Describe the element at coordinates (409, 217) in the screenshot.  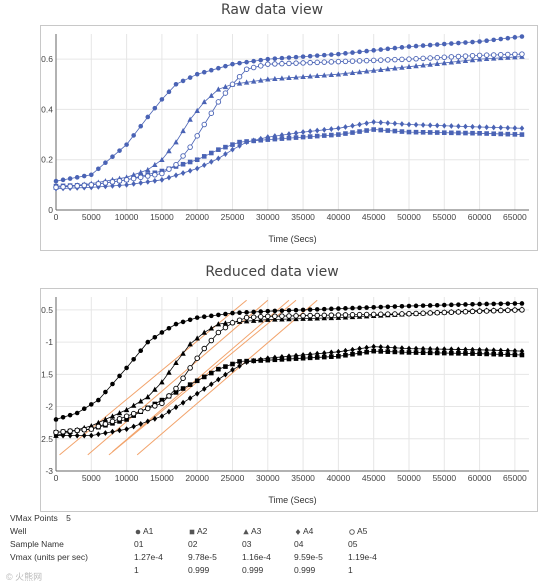
I see `x-tick-label: 50000` at that location.